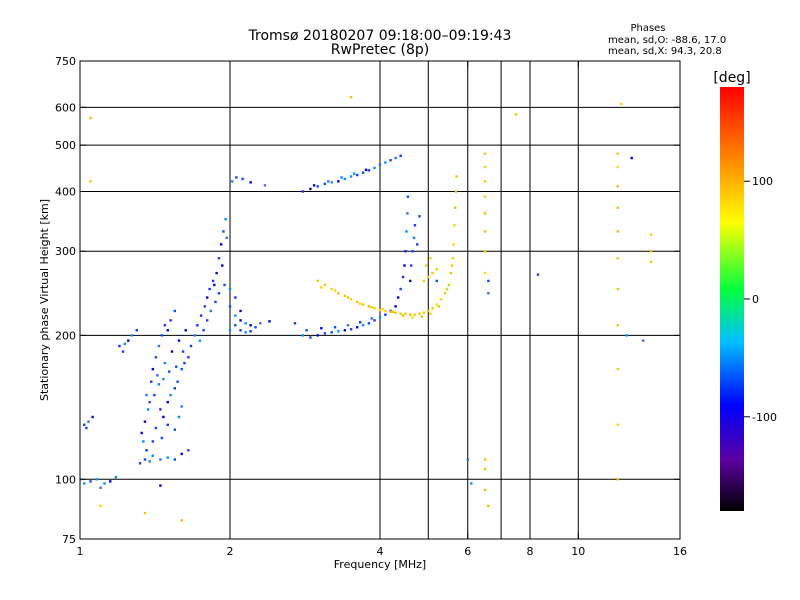  What do you see at coordinates (731, 78) in the screenshot?
I see `colorbar-label: [deg]` at bounding box center [731, 78].